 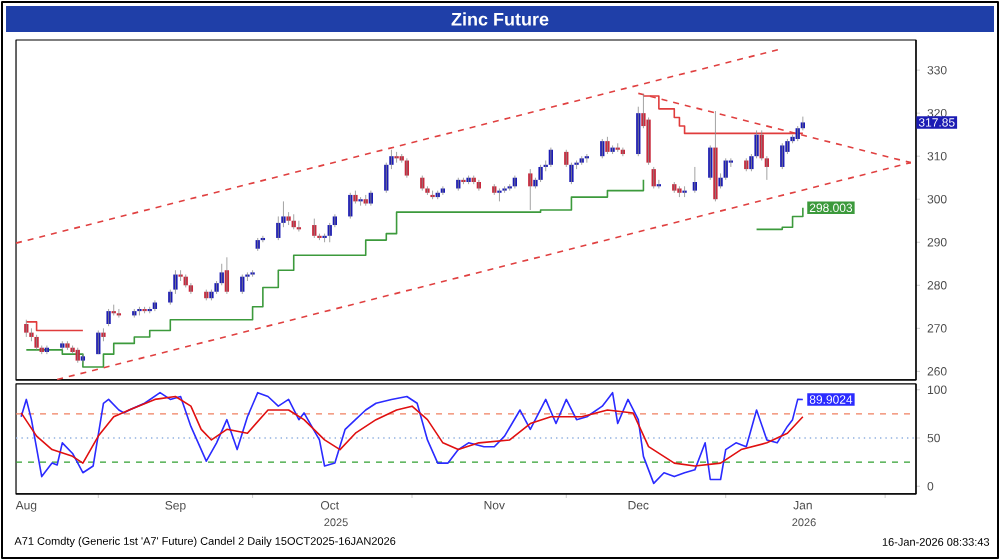 I want to click on chart-title: Zinc Future, so click(x=500, y=19).